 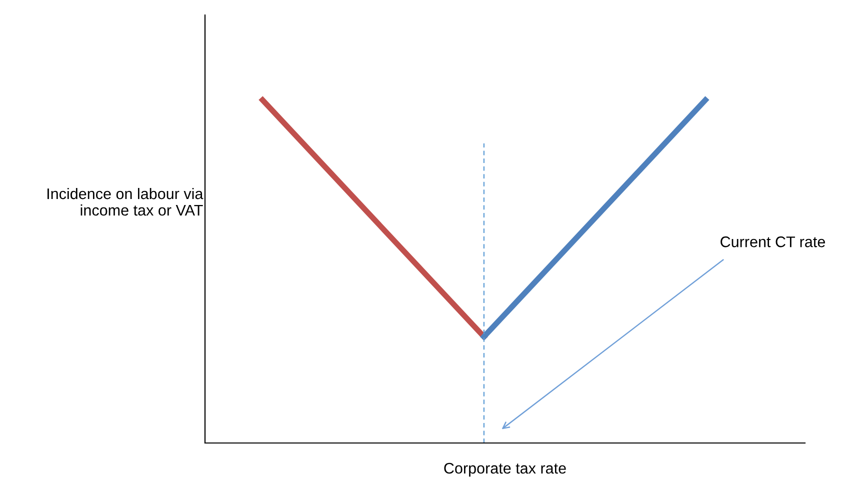 I want to click on x-axis-title: Corporate tax rate, so click(x=505, y=469).